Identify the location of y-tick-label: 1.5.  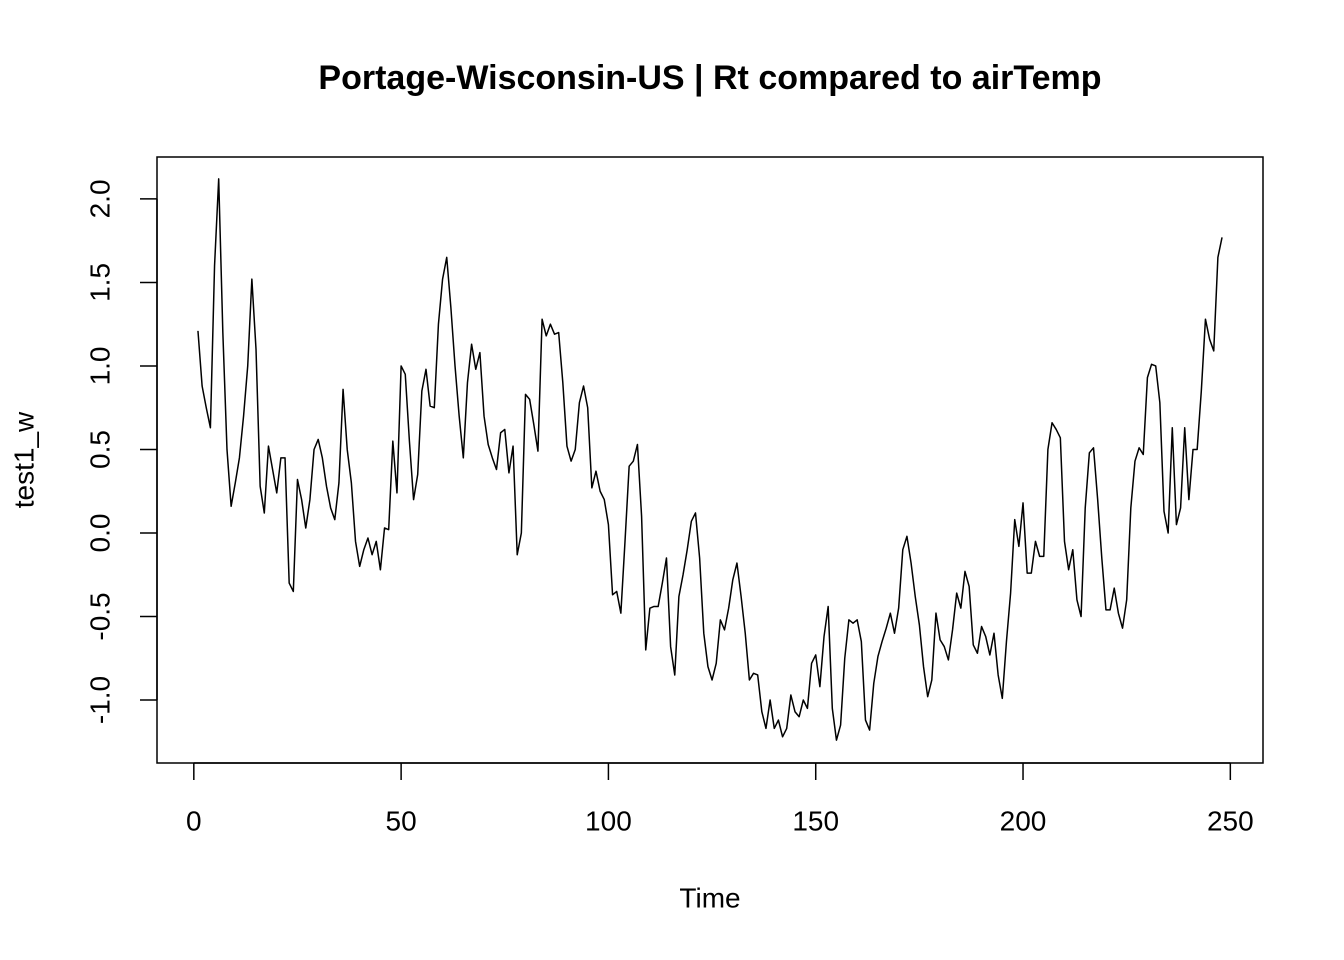
(99, 282).